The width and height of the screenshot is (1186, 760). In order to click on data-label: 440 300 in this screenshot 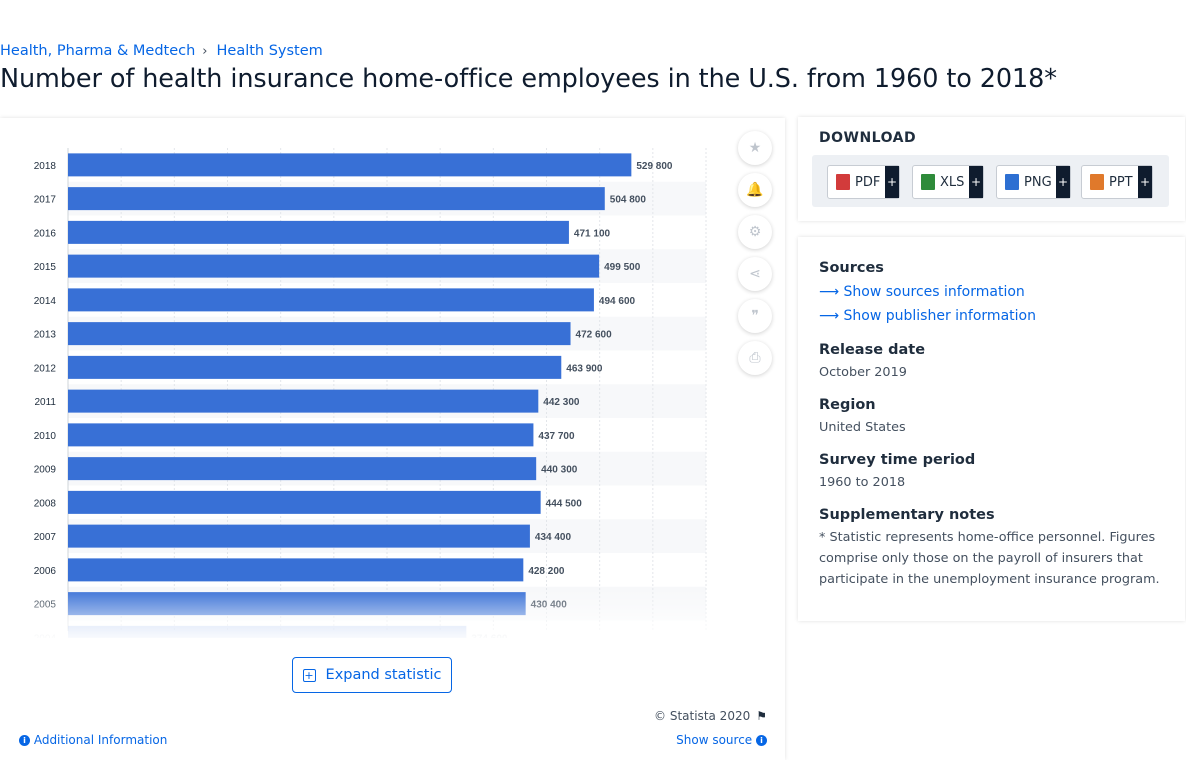, I will do `click(559, 470)`.